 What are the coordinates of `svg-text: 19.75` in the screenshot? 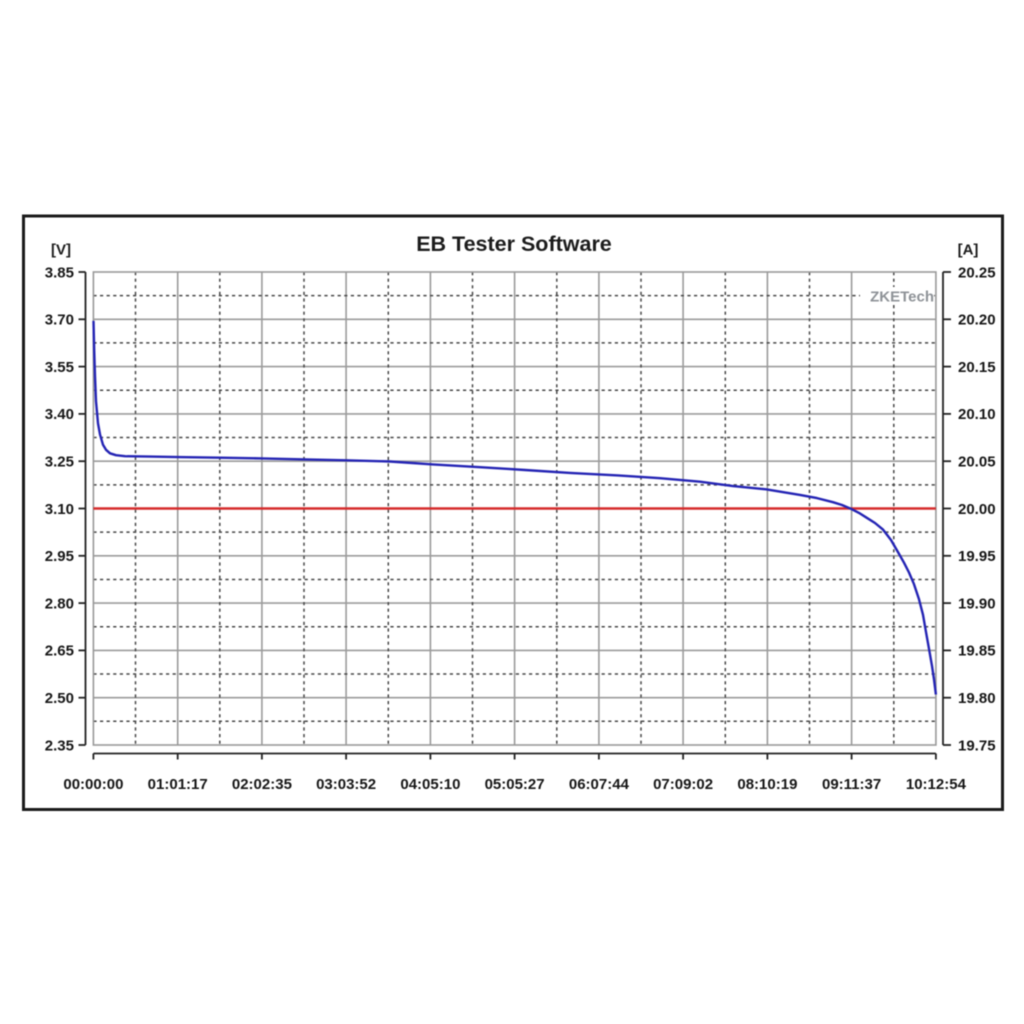 It's located at (977, 745).